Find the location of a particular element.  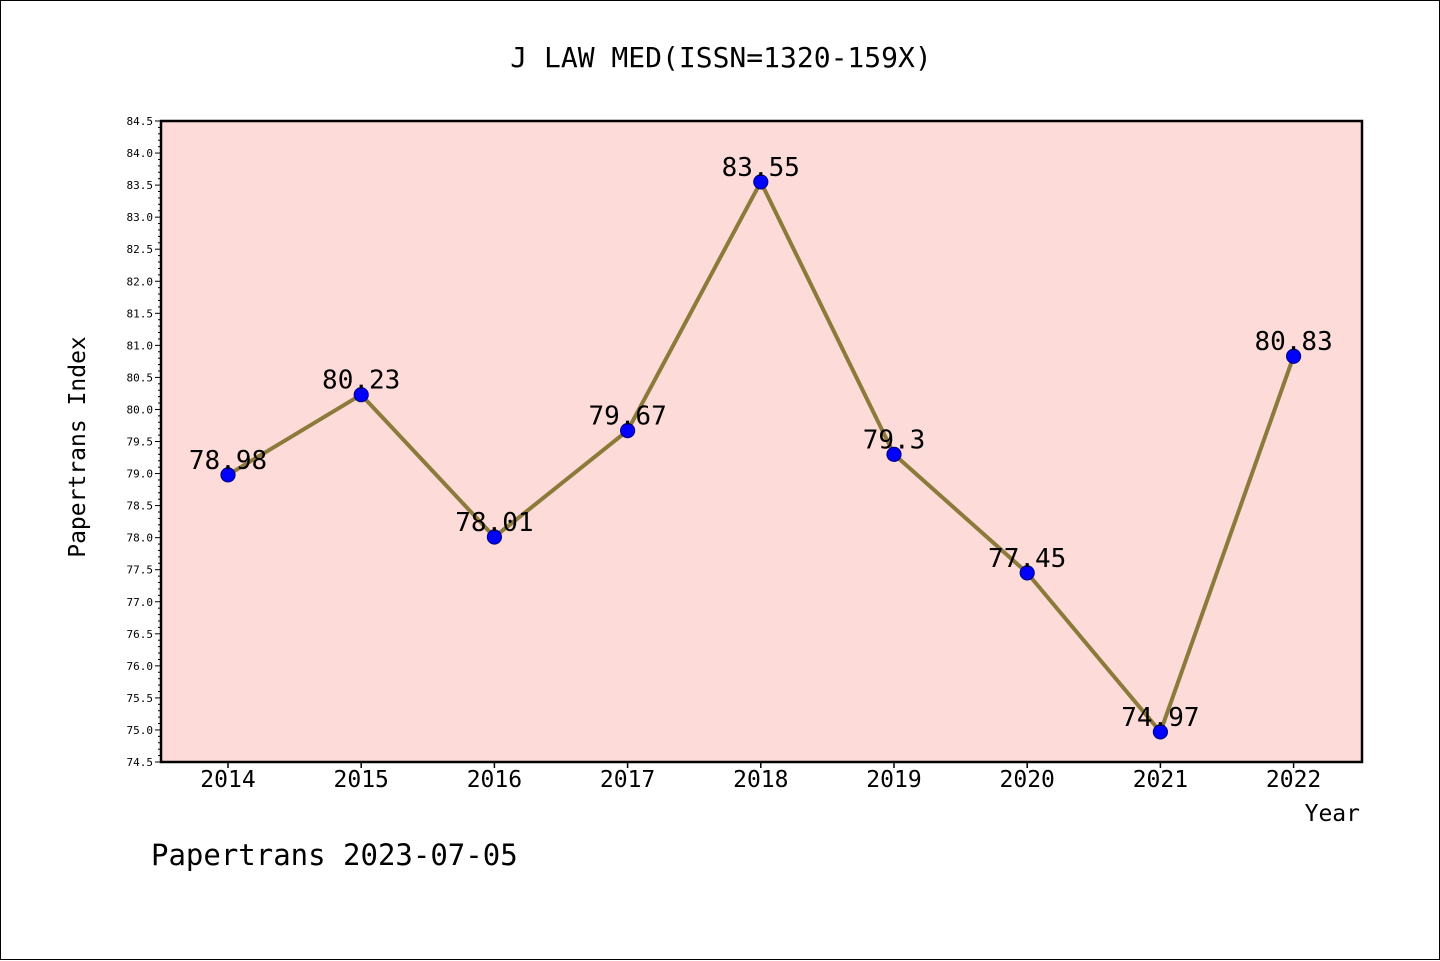

y-tick-label: 81.0 is located at coordinates (140, 345).